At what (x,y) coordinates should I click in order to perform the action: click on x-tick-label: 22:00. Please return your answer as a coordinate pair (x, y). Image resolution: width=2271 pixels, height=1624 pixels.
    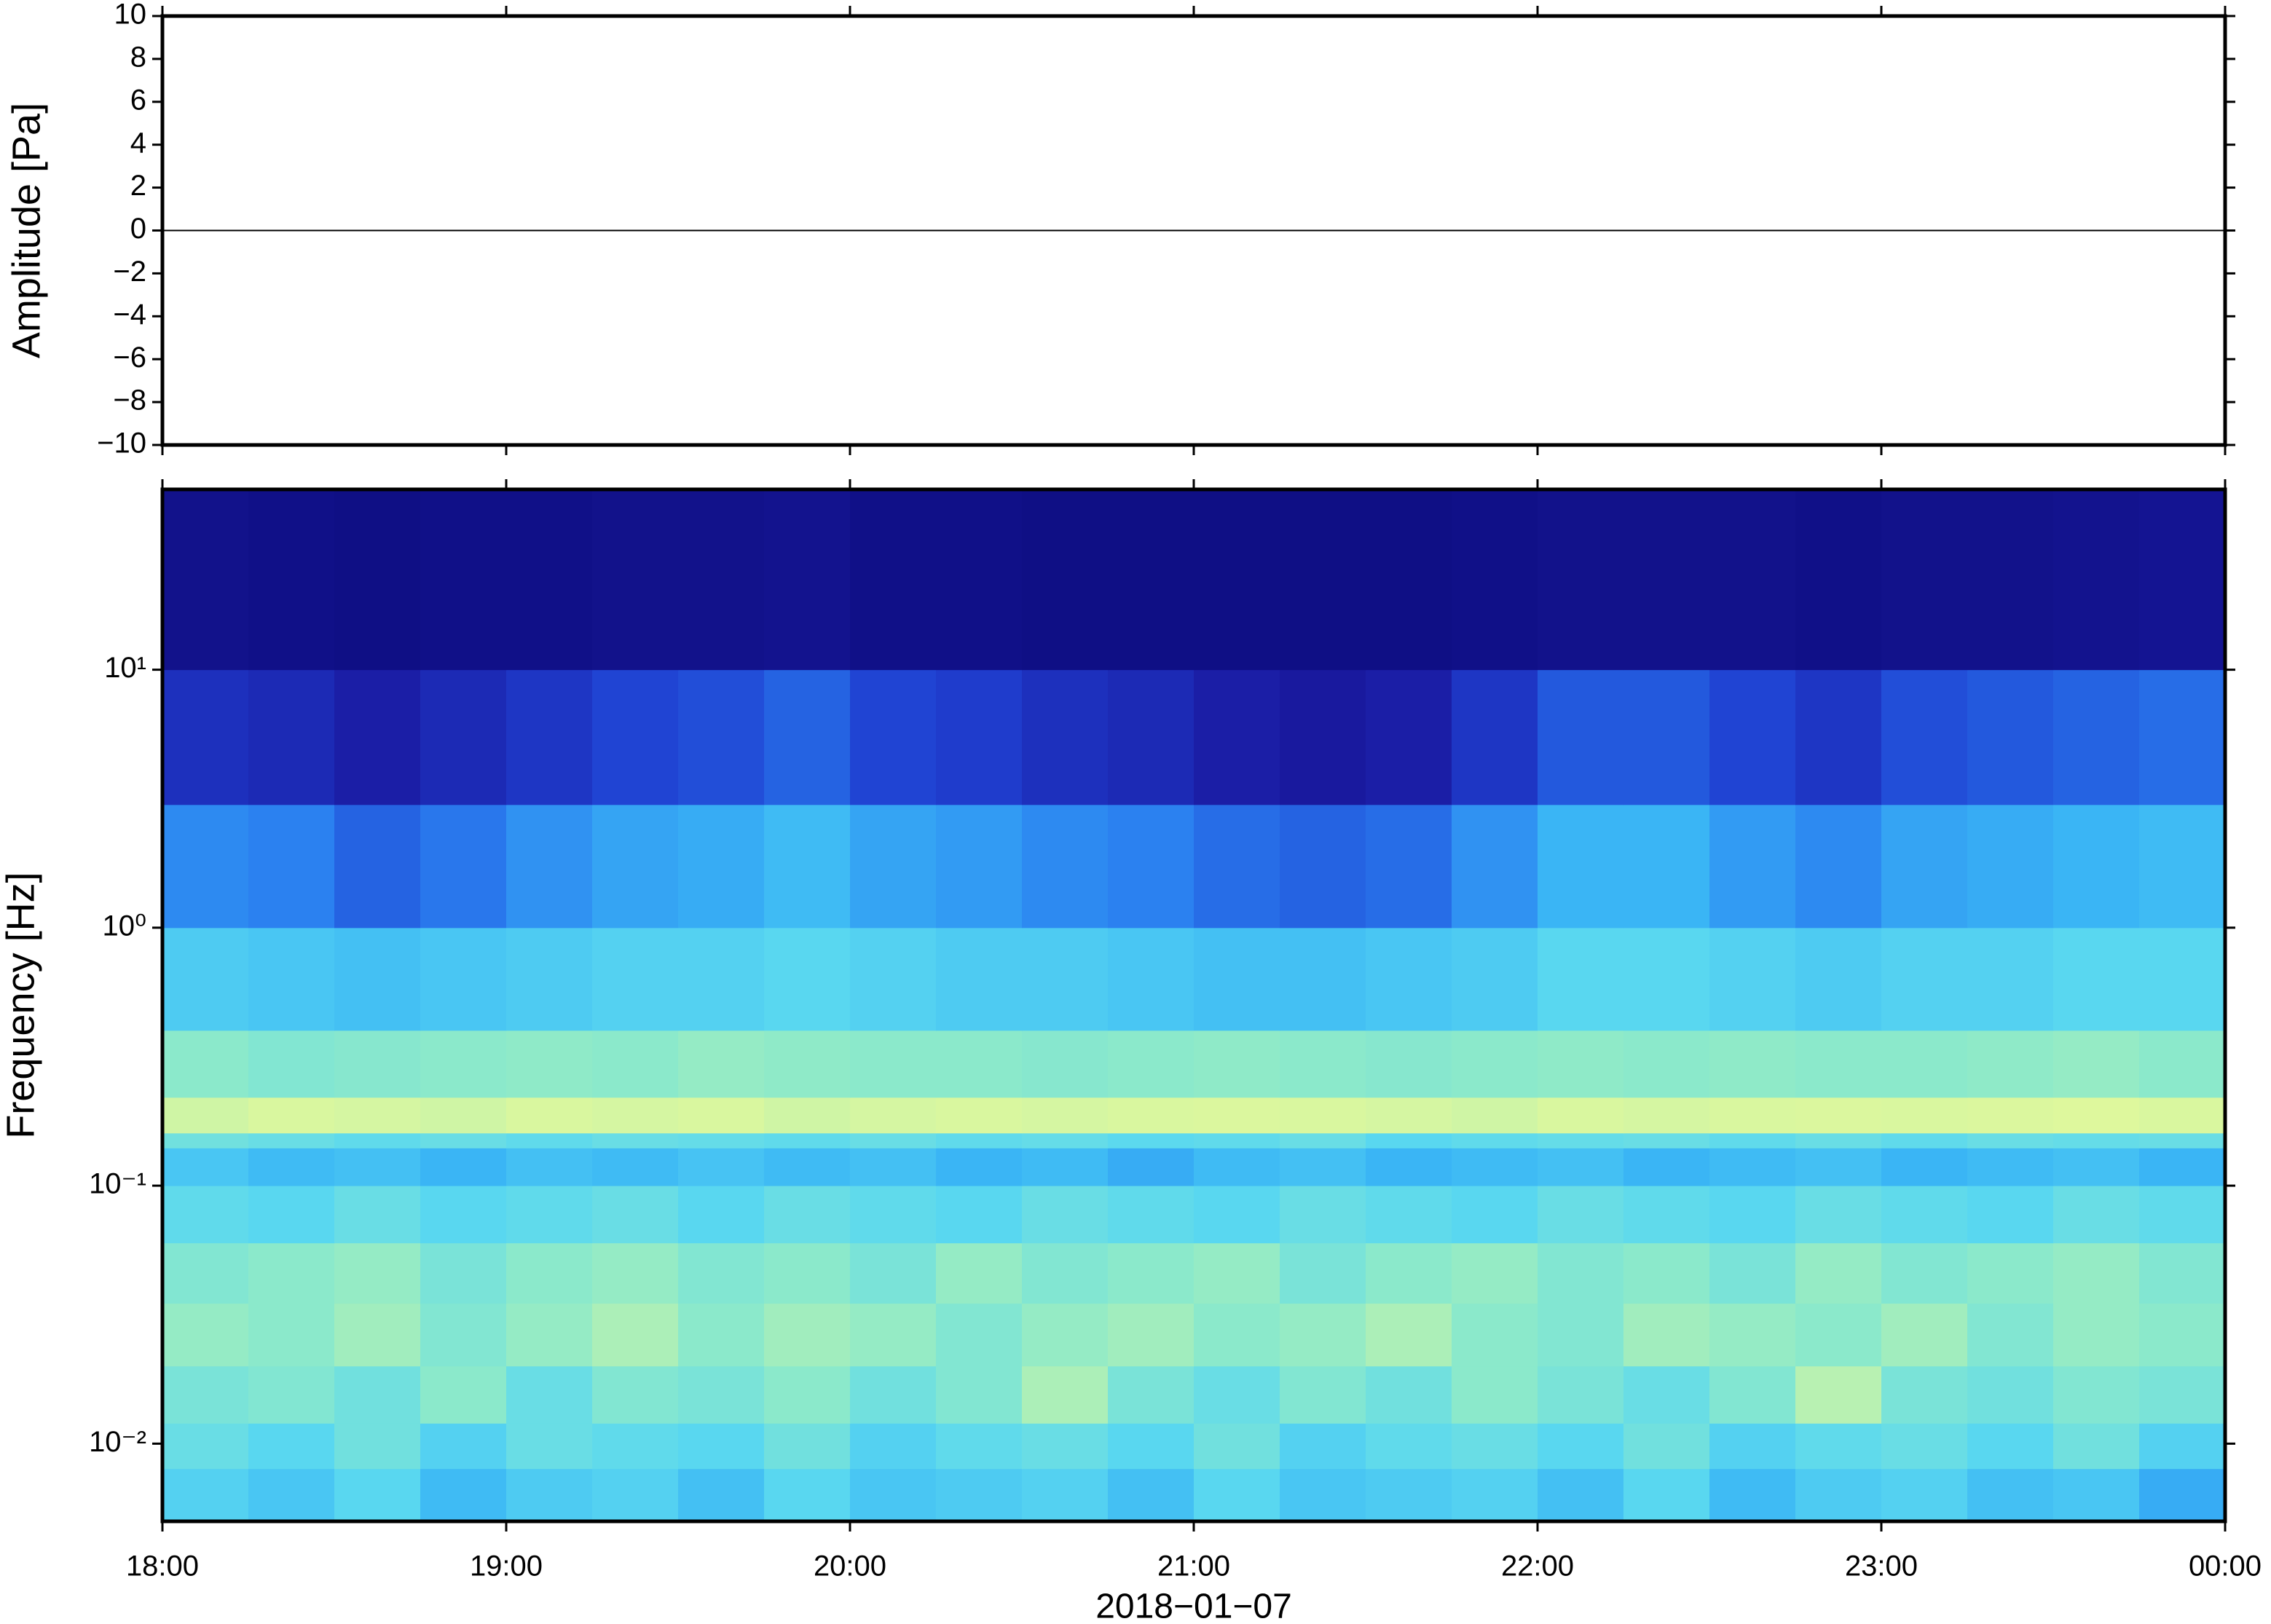
    Looking at the image, I should click on (1537, 1566).